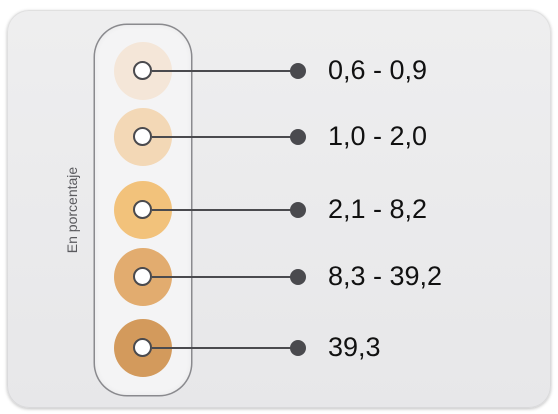 Image resolution: width=558 pixels, height=414 pixels. What do you see at coordinates (279, 135) in the screenshot?
I see `legend-item: 1,0 - 2,0` at bounding box center [279, 135].